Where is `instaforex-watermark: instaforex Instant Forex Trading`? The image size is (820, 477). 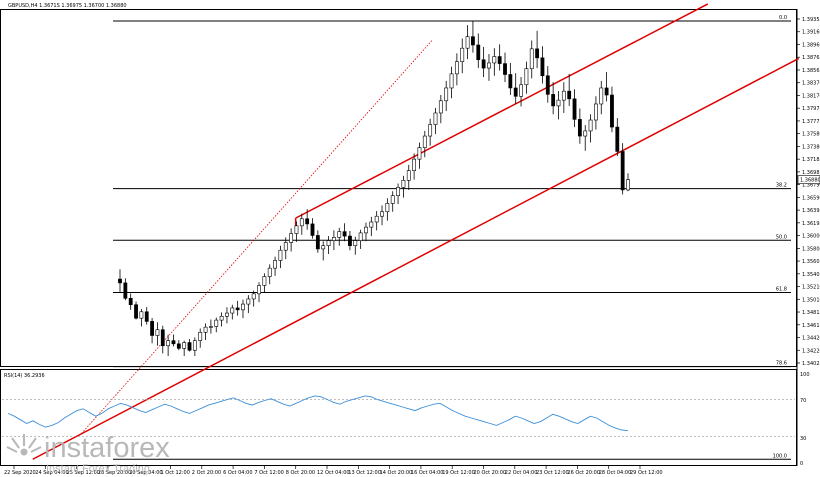 instaforex-watermark: instaforex Instant Forex Trading is located at coordinates (88, 453).